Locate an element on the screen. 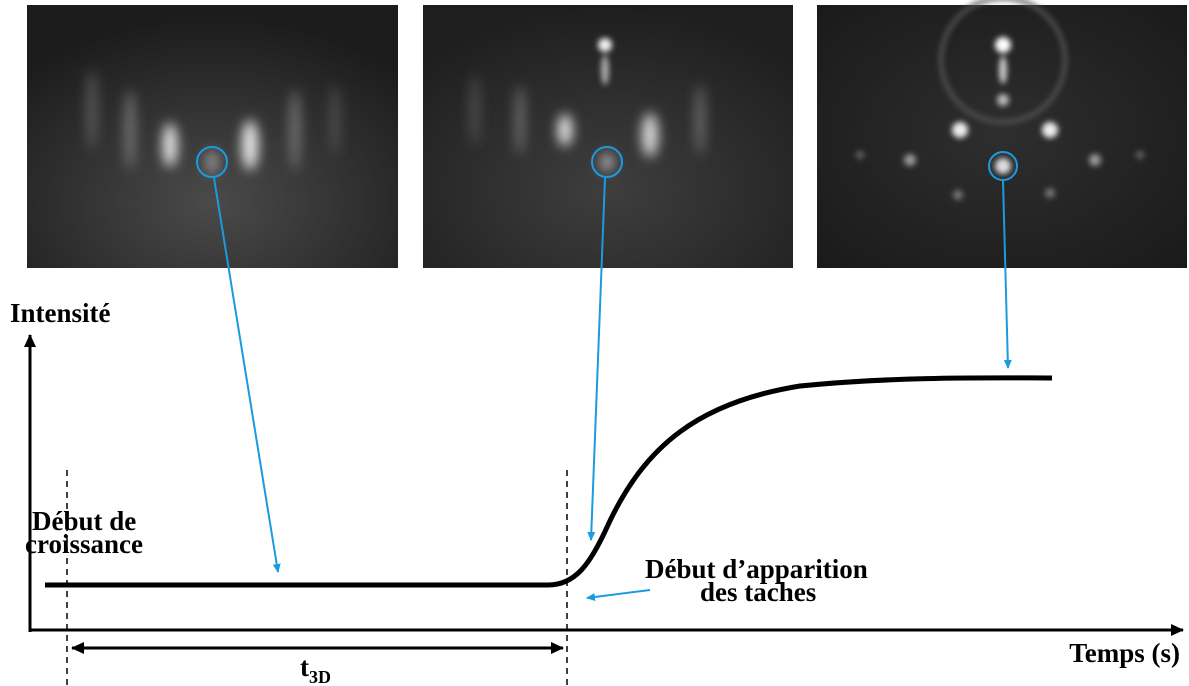 The width and height of the screenshot is (1189, 686). growth-start-line2: croissance is located at coordinates (84, 544).